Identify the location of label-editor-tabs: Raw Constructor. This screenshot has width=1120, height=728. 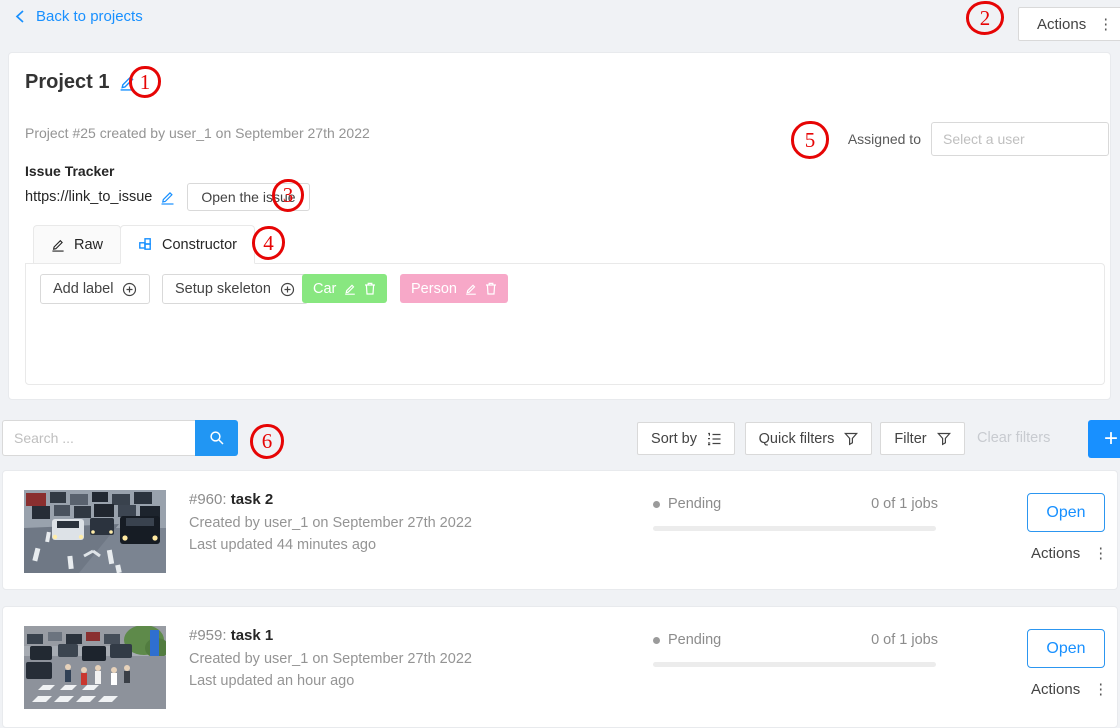
(144, 244).